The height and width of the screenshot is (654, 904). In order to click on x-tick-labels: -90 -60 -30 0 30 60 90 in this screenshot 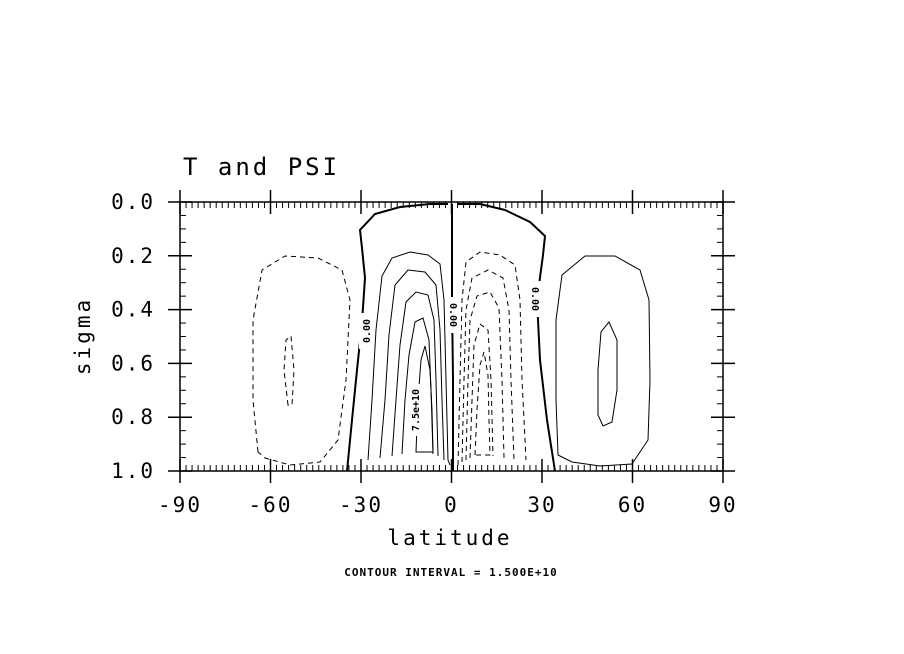, I will do `click(447, 505)`.